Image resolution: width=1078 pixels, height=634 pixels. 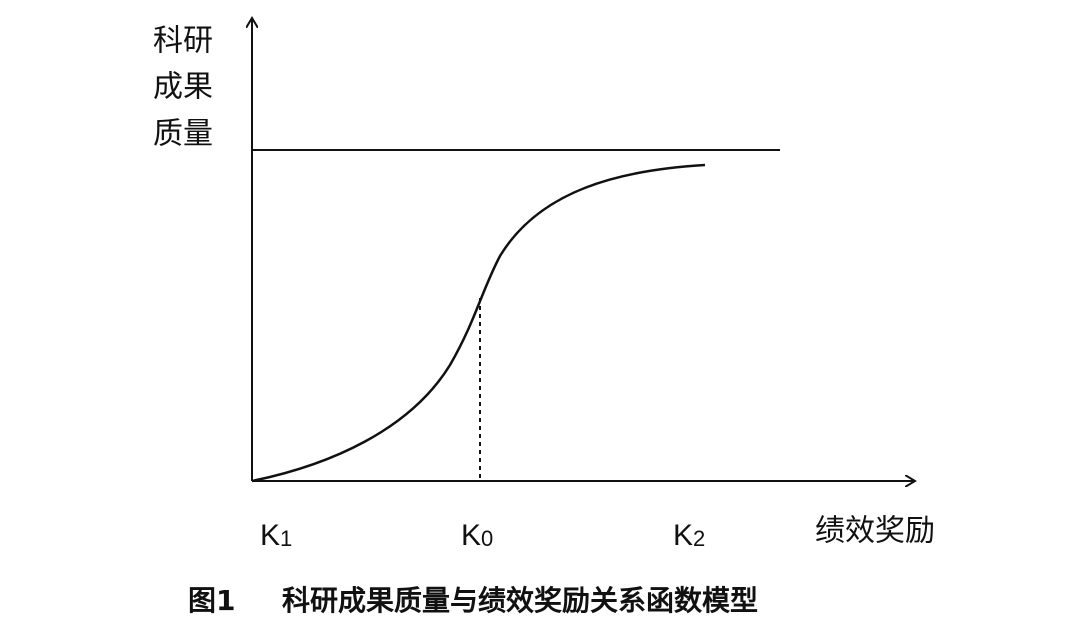 What do you see at coordinates (520, 600) in the screenshot?
I see `caption-text: 科研成果质量与绩效奖励关系函数模型` at bounding box center [520, 600].